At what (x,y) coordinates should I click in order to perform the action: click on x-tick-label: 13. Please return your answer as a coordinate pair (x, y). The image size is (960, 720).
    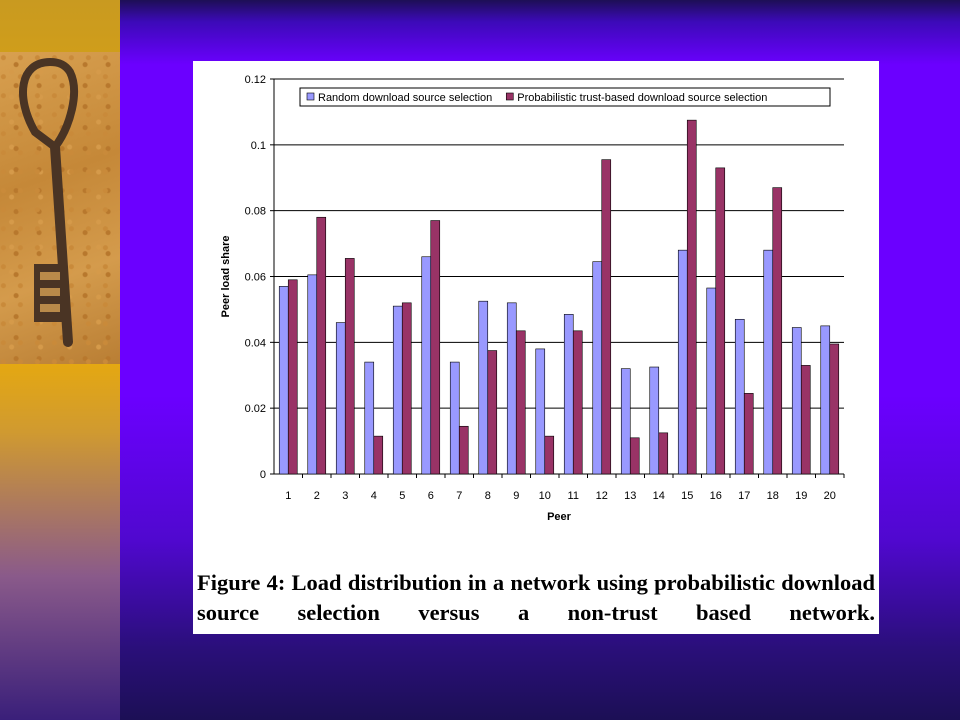
    Looking at the image, I should click on (630, 496).